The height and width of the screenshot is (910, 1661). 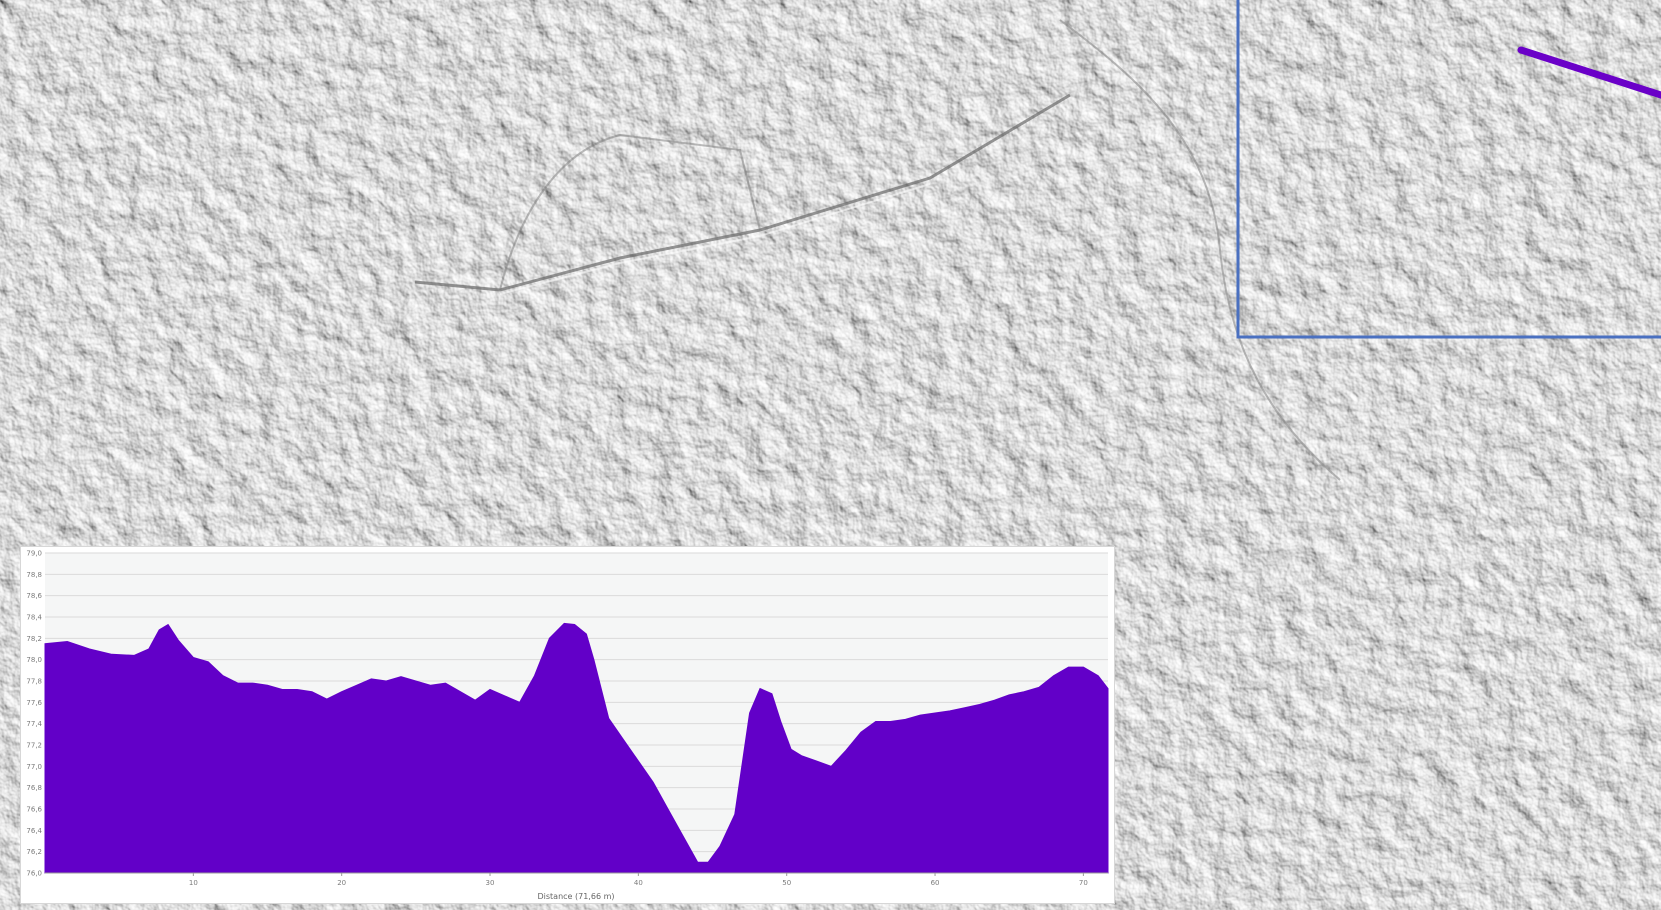 I want to click on y-tick-label: 77,2, so click(x=34, y=746).